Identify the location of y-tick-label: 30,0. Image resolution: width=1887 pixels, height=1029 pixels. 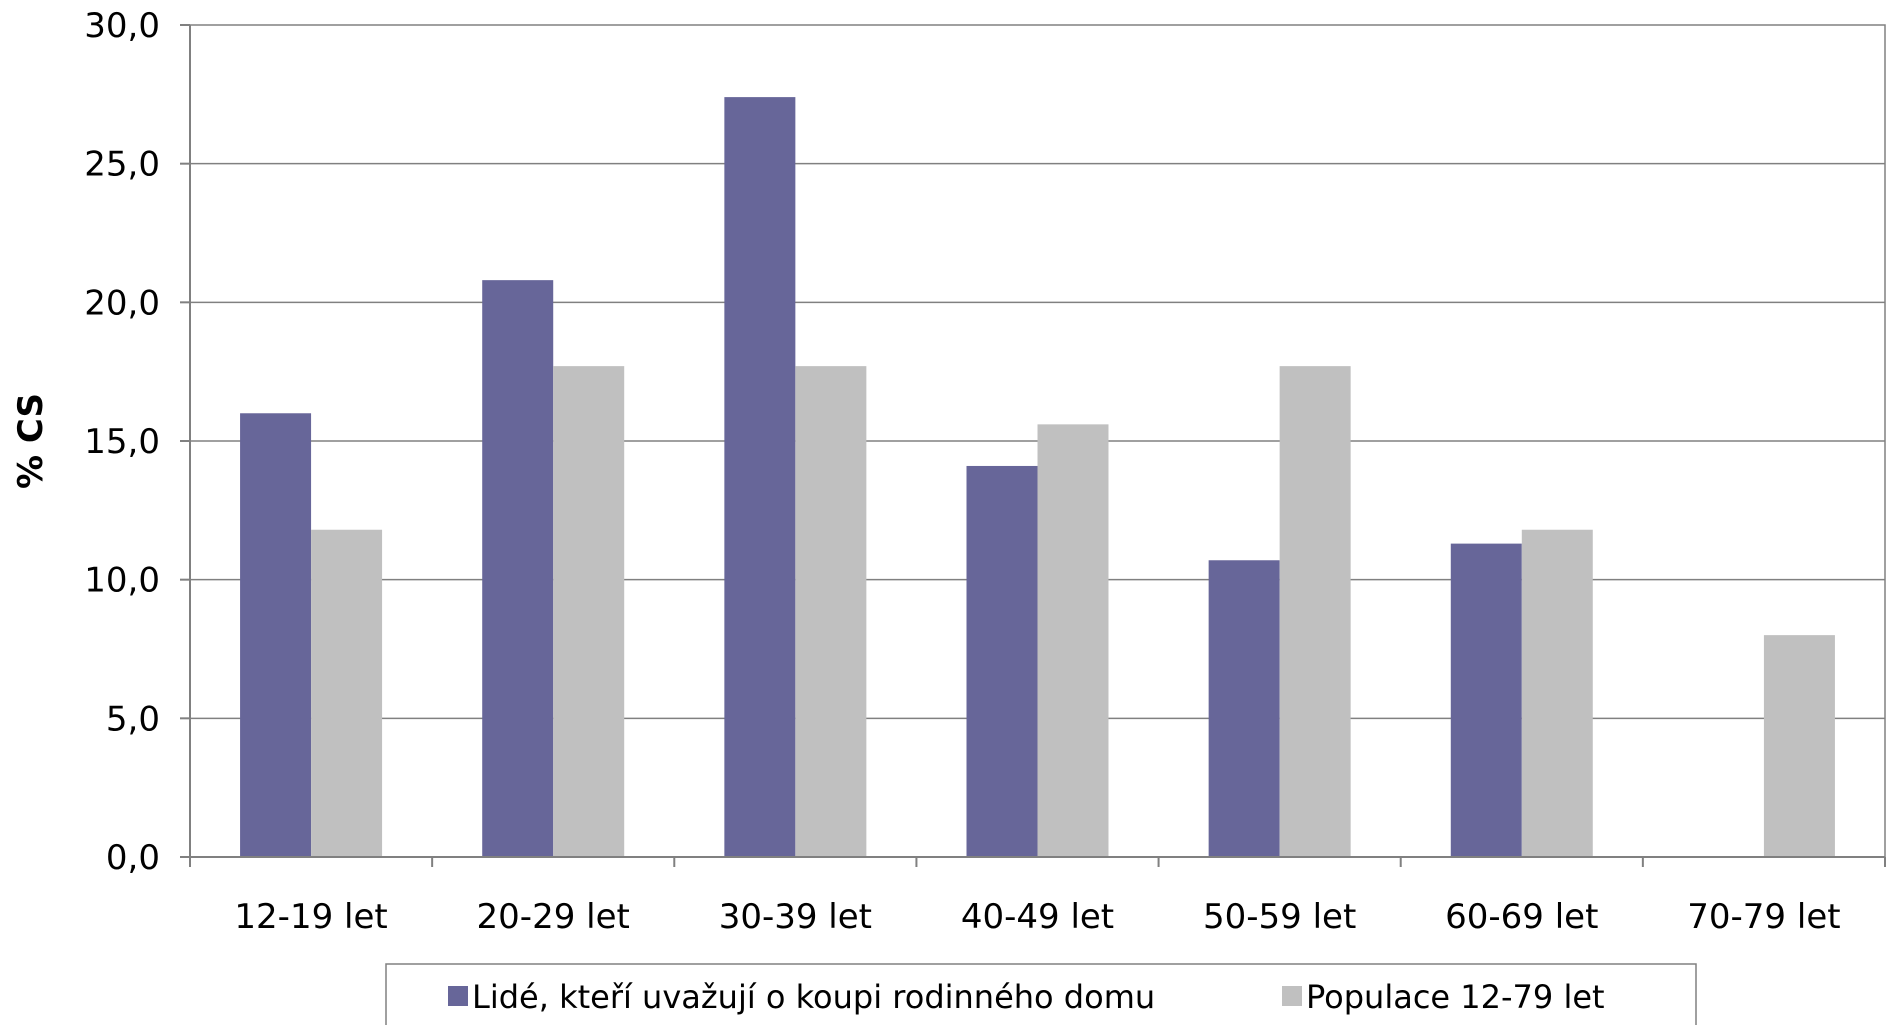
(122, 26).